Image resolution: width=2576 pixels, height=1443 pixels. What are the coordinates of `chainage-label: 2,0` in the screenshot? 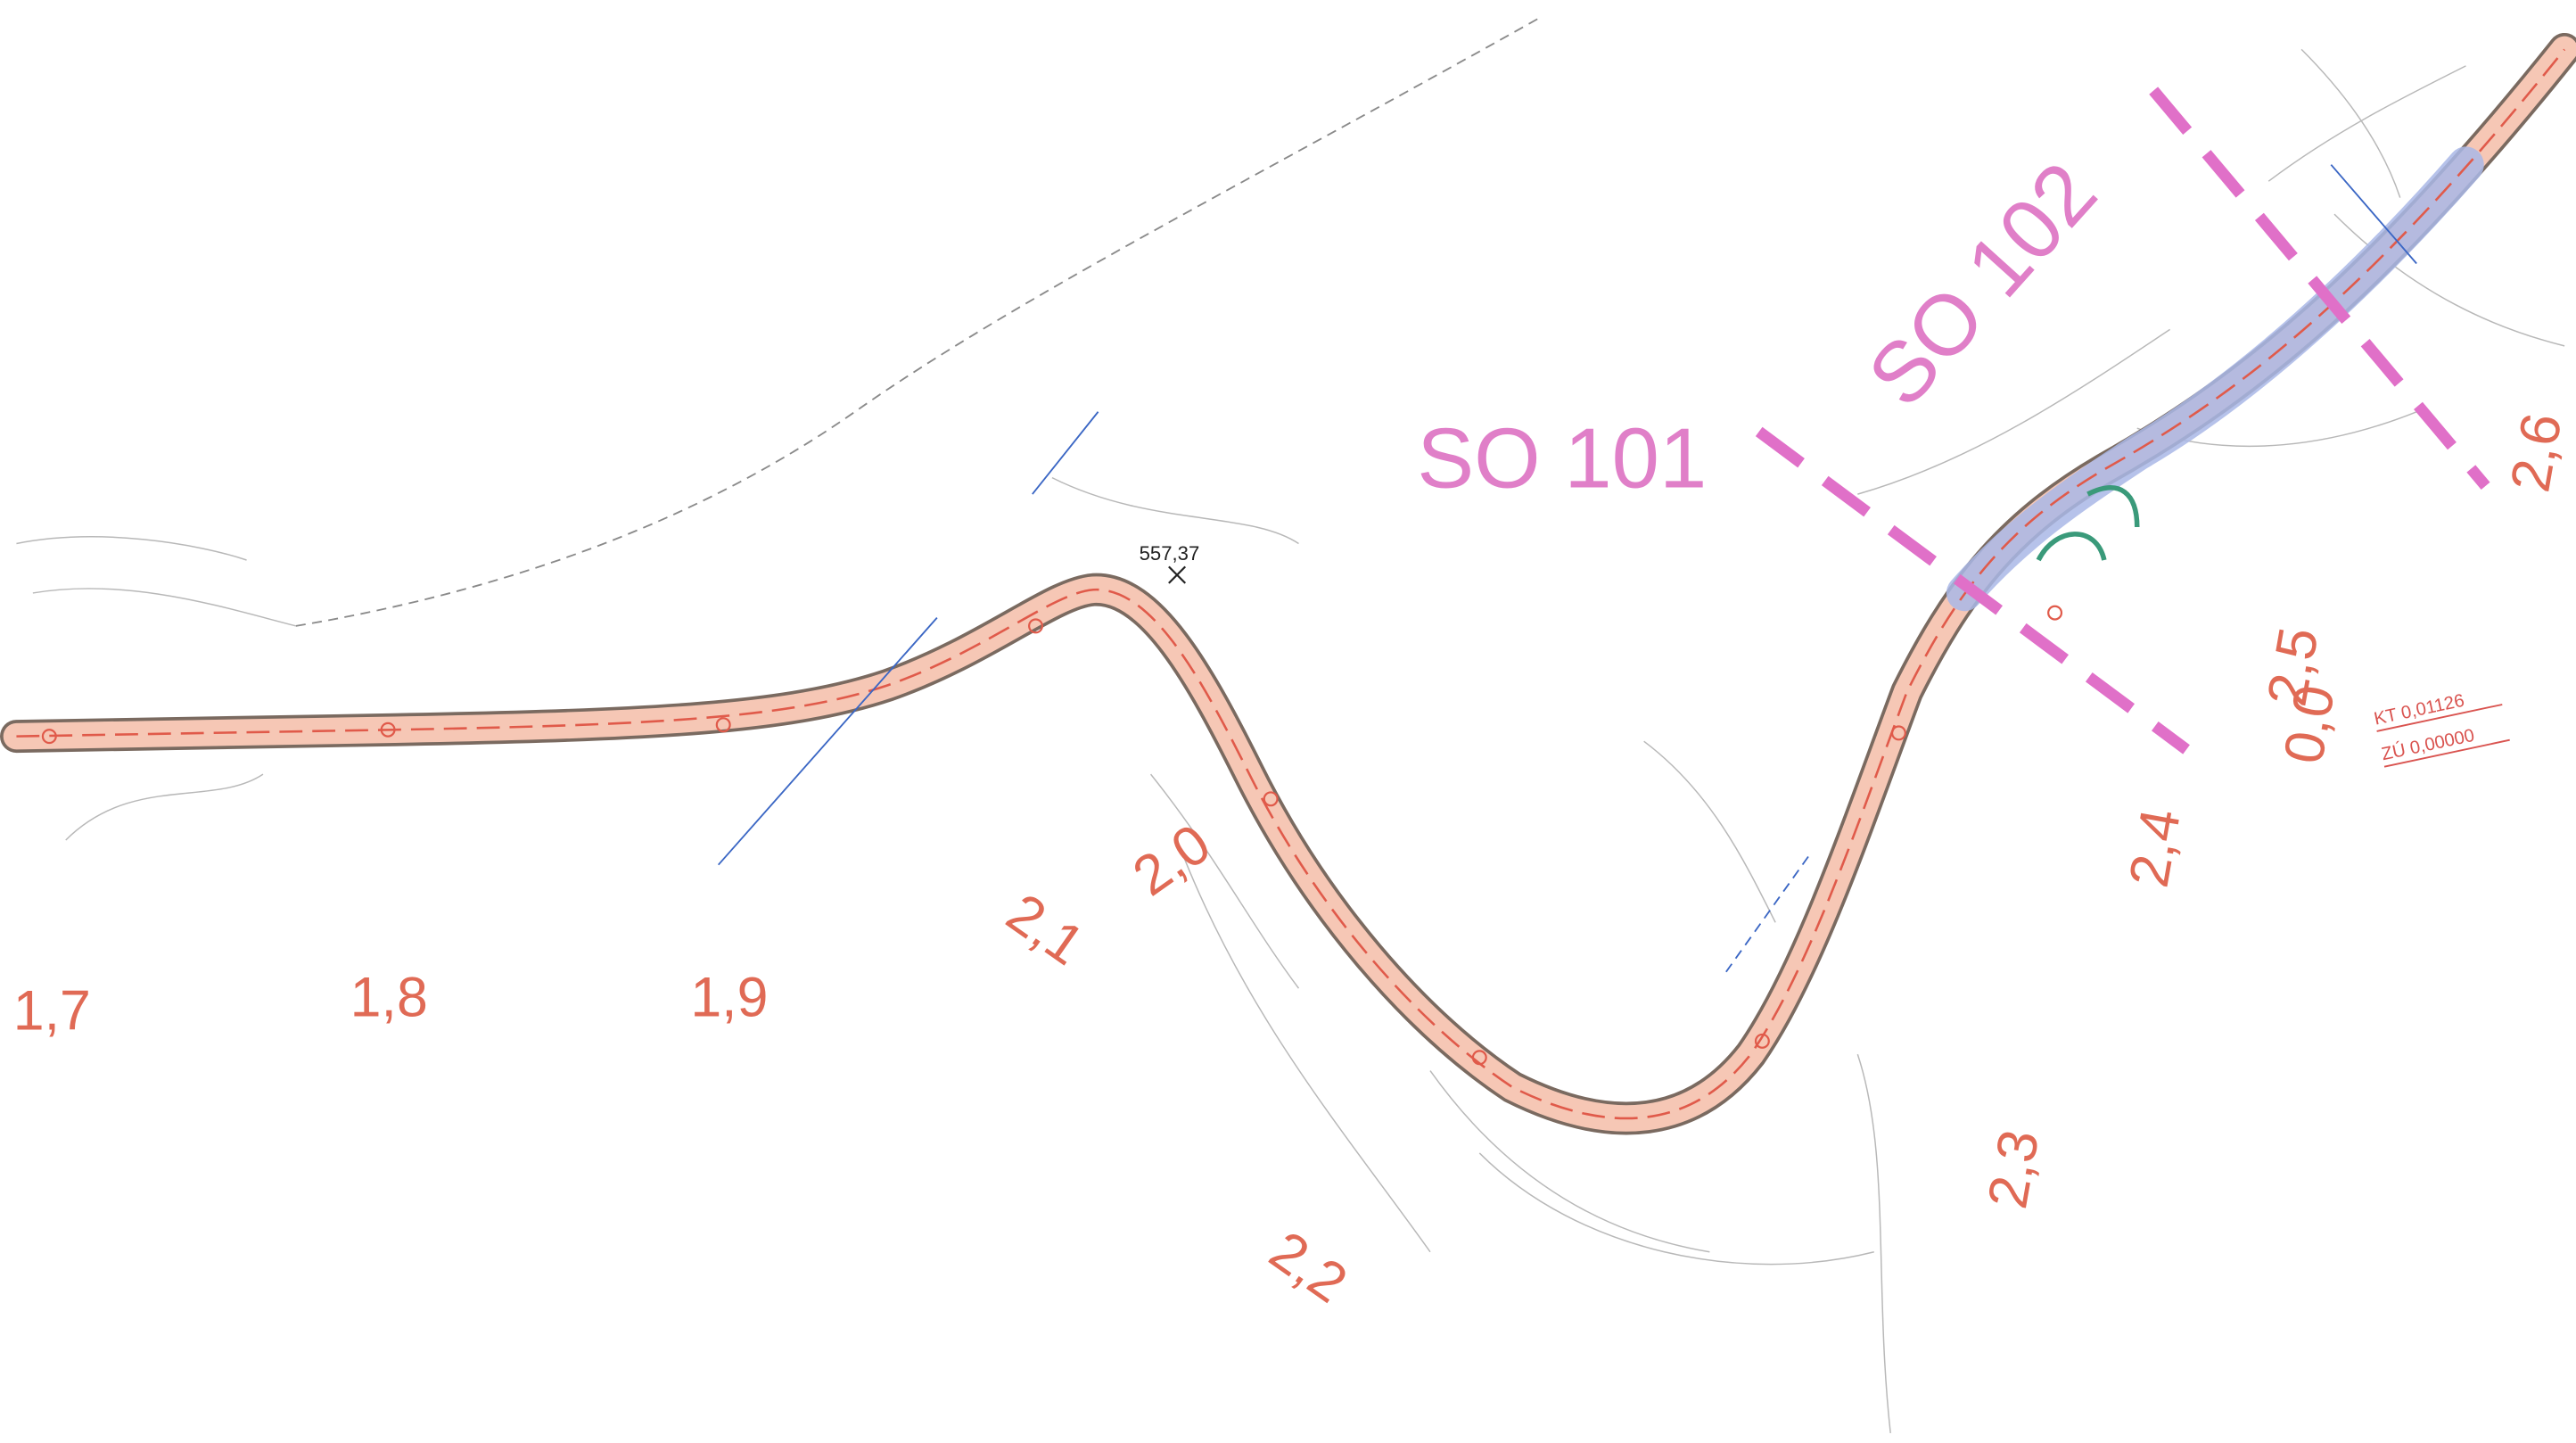 It's located at (1171, 860).